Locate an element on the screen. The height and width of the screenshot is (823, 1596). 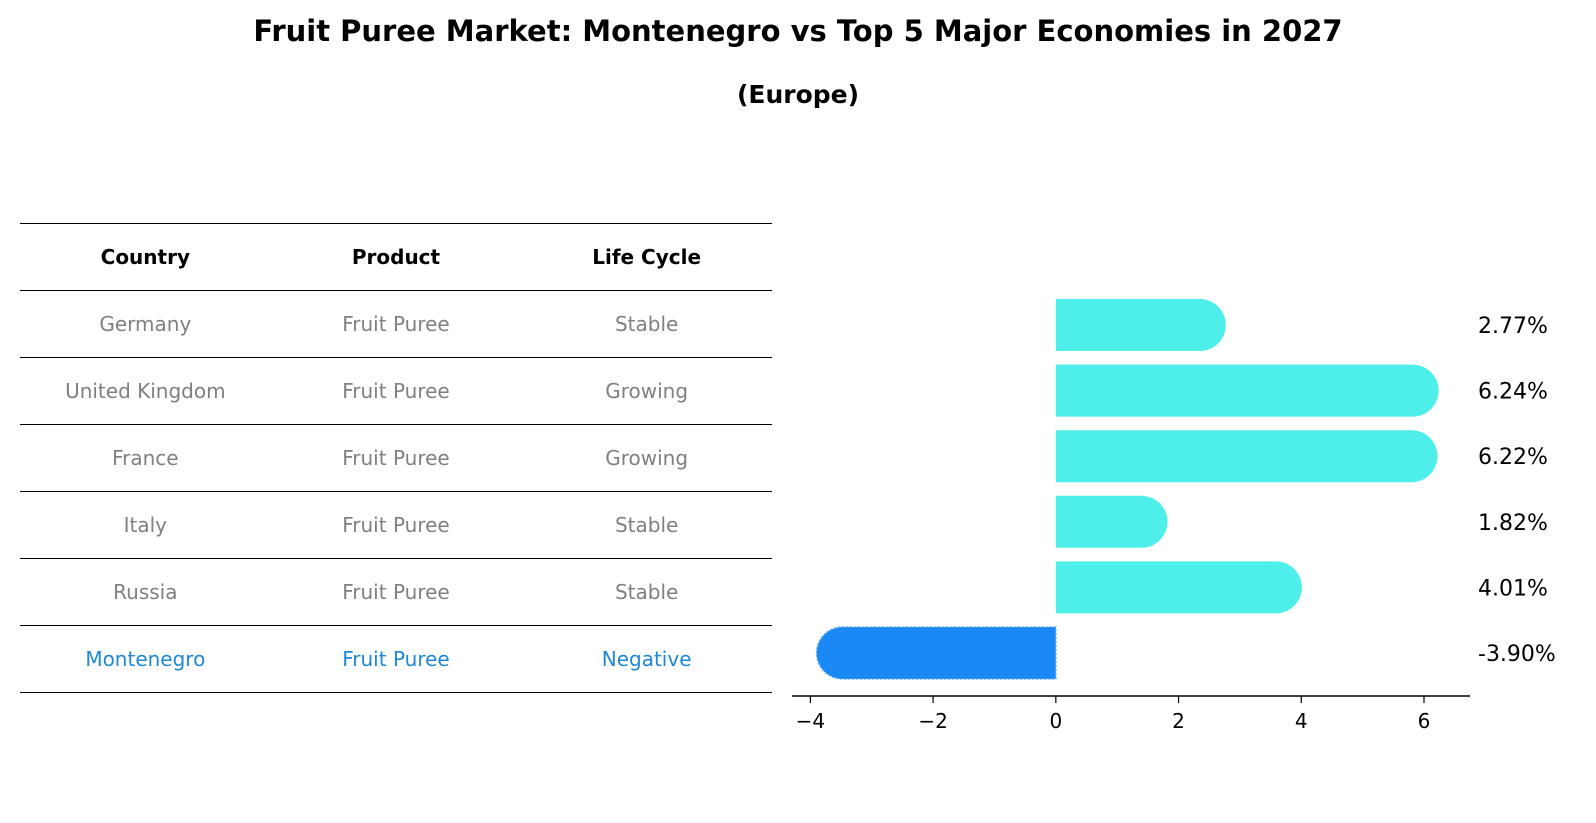
bar-montenegro is located at coordinates (936, 653).